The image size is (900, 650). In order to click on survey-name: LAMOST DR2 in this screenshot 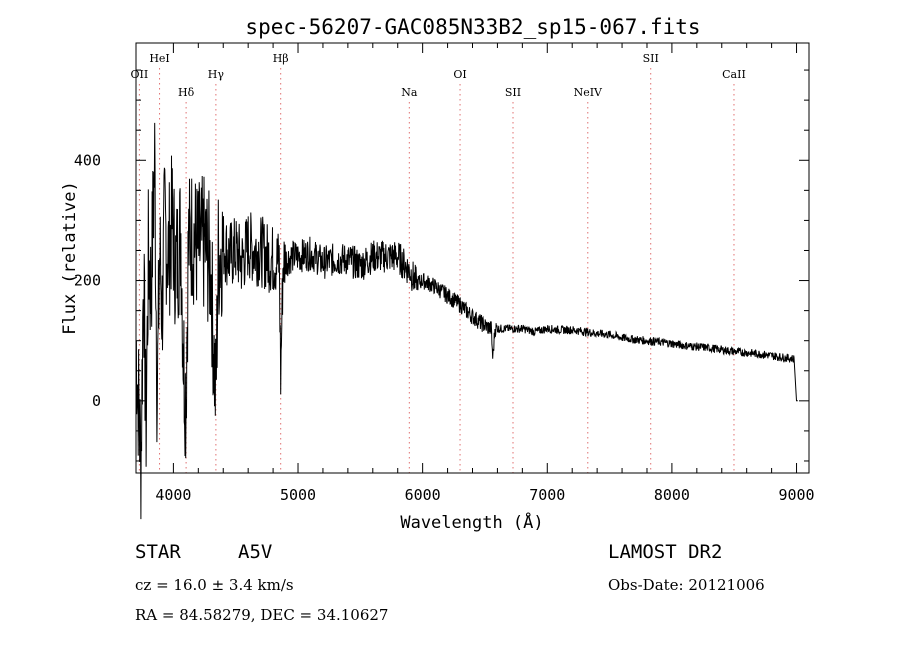, I will do `click(665, 552)`.